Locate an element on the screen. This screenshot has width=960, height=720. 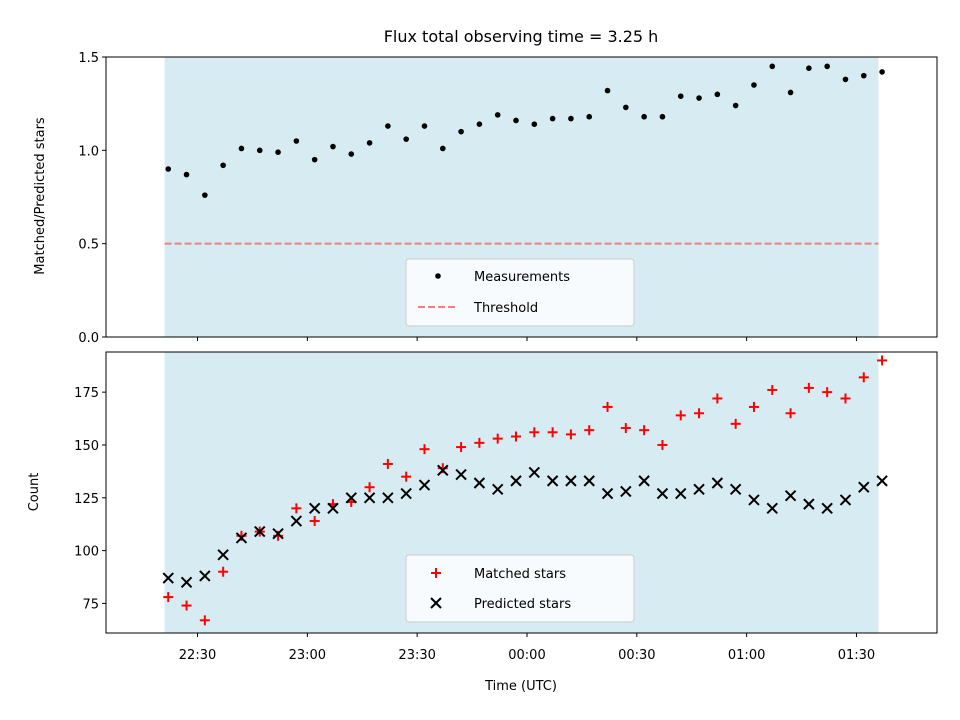
legend-measurements-marker is located at coordinates (438, 276).